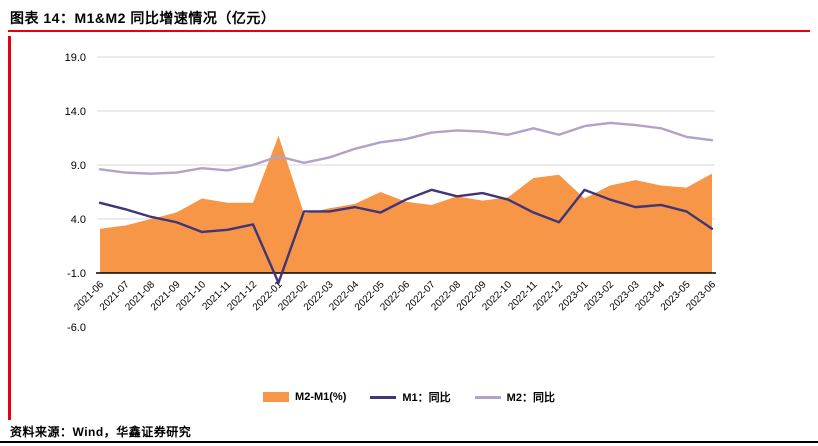 This screenshot has height=446, width=818. I want to click on y-tick-label: 14.0, so click(75, 112).